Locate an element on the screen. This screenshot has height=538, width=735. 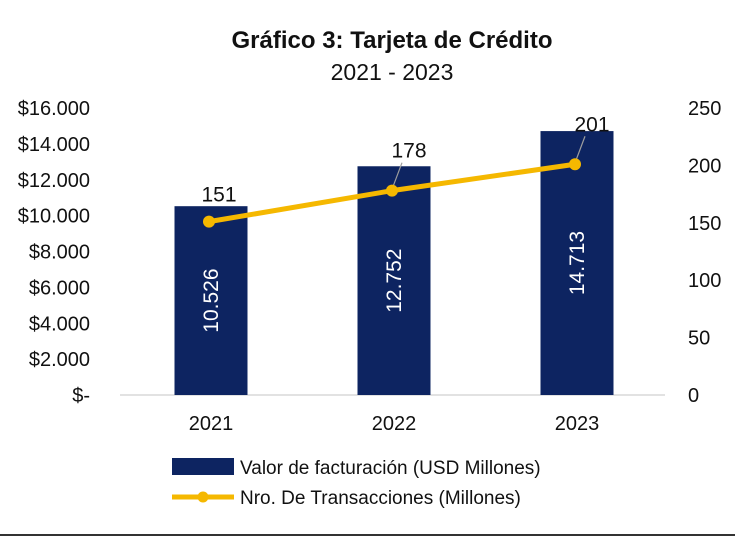
legend-swatch-marker is located at coordinates (203, 497).